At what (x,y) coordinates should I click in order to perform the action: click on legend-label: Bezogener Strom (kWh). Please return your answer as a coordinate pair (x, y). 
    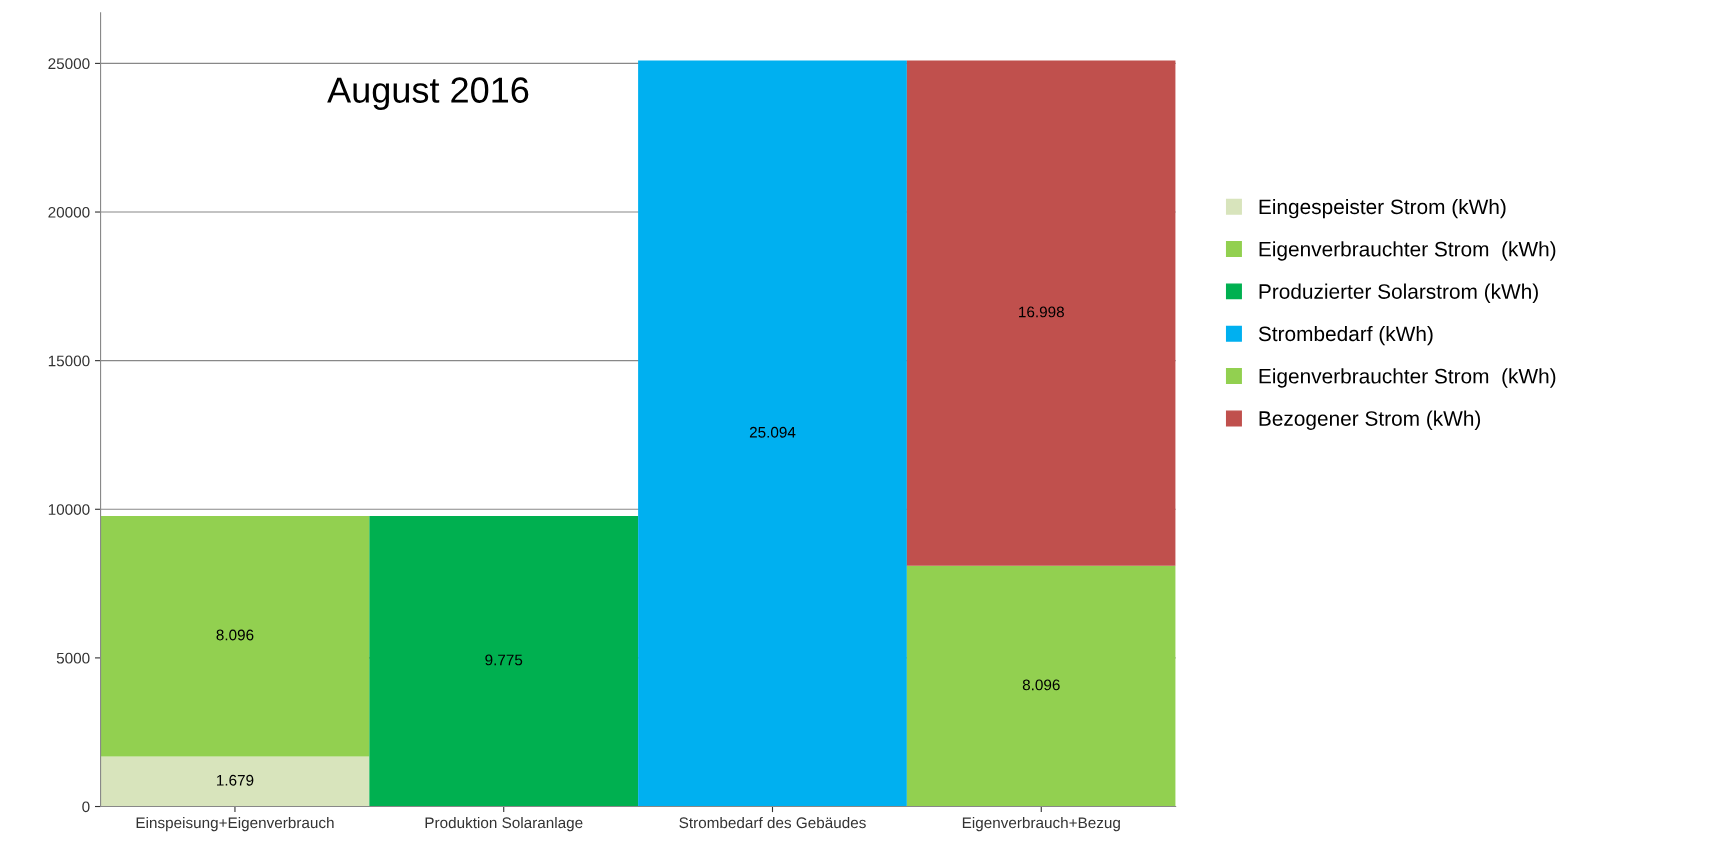
    Looking at the image, I should click on (1370, 420).